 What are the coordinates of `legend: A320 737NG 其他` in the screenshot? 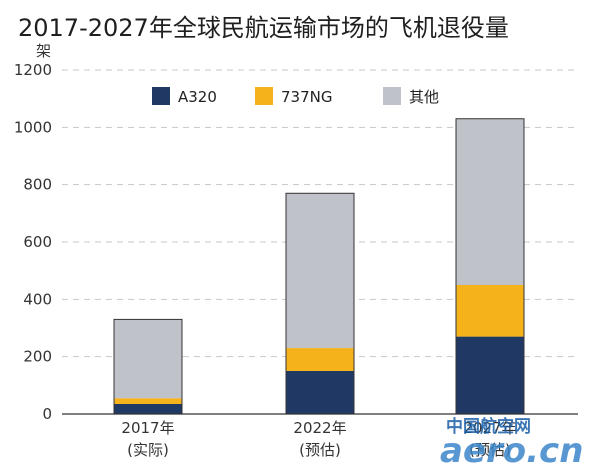 It's located at (295, 96).